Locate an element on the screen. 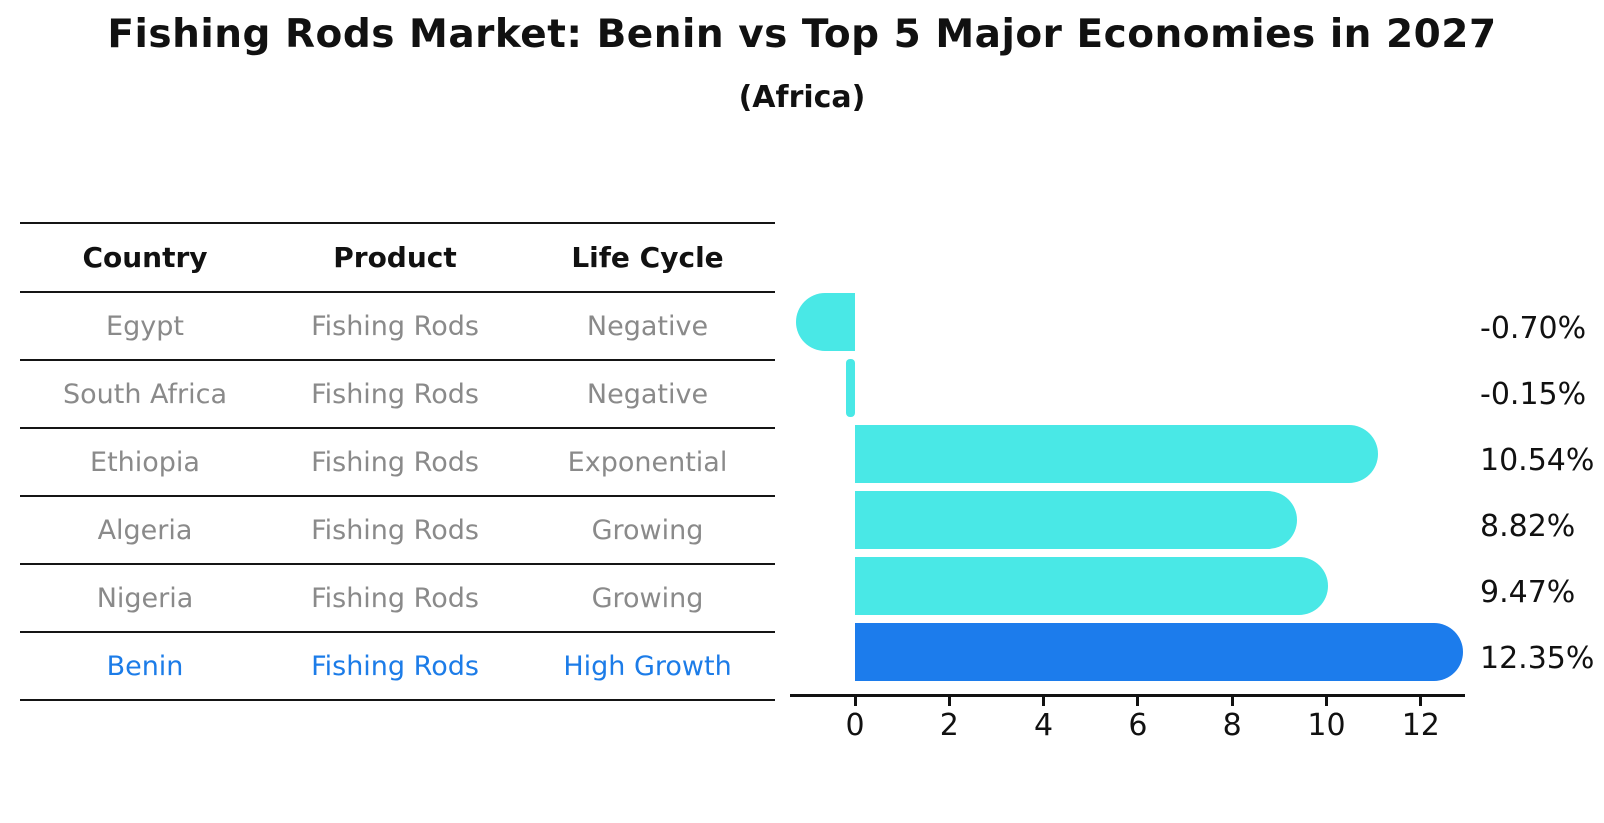 This screenshot has height=823, width=1604. x-tick-label-6: 6 is located at coordinates (1138, 725).